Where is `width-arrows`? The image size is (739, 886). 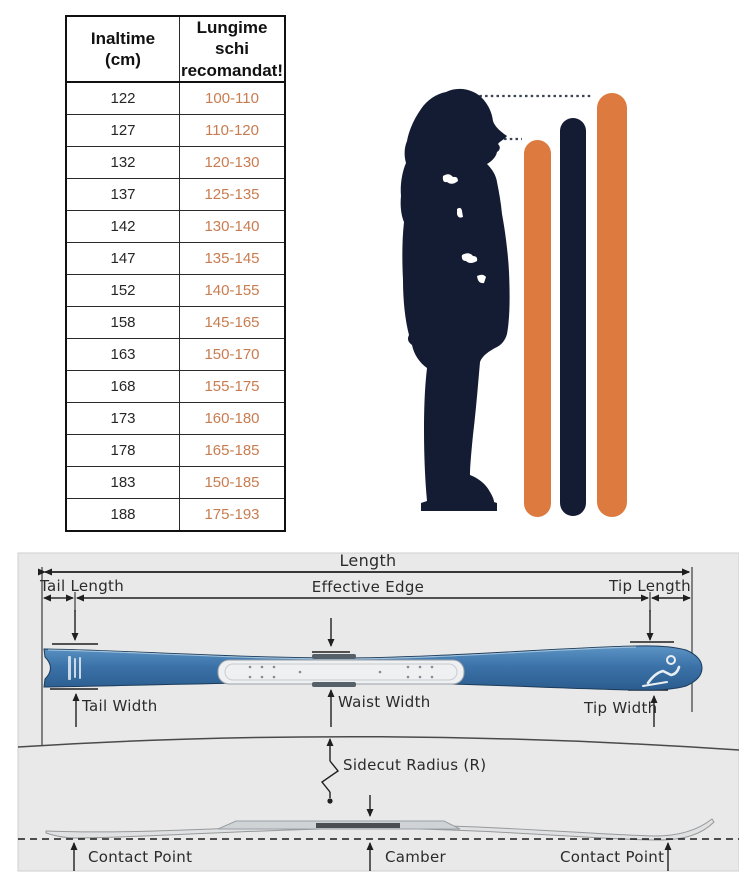 width-arrows is located at coordinates (365, 708).